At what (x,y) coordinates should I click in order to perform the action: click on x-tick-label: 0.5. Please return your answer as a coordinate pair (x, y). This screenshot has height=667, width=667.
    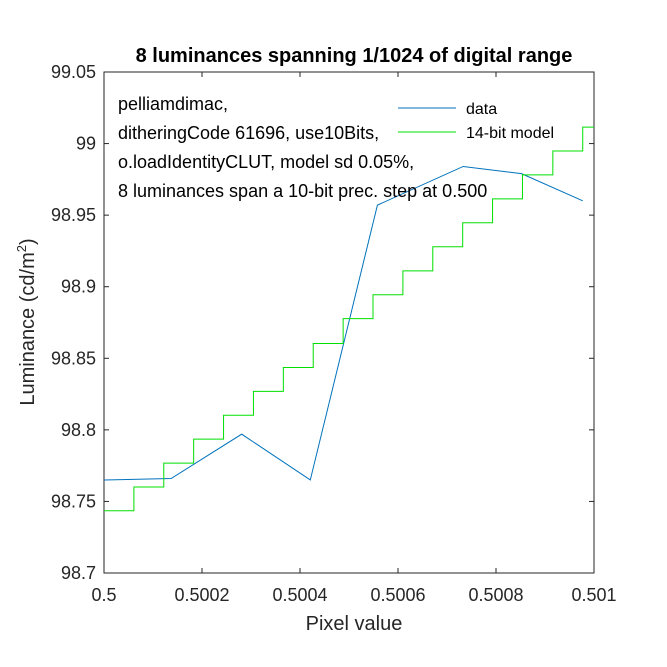
    Looking at the image, I should click on (103, 595).